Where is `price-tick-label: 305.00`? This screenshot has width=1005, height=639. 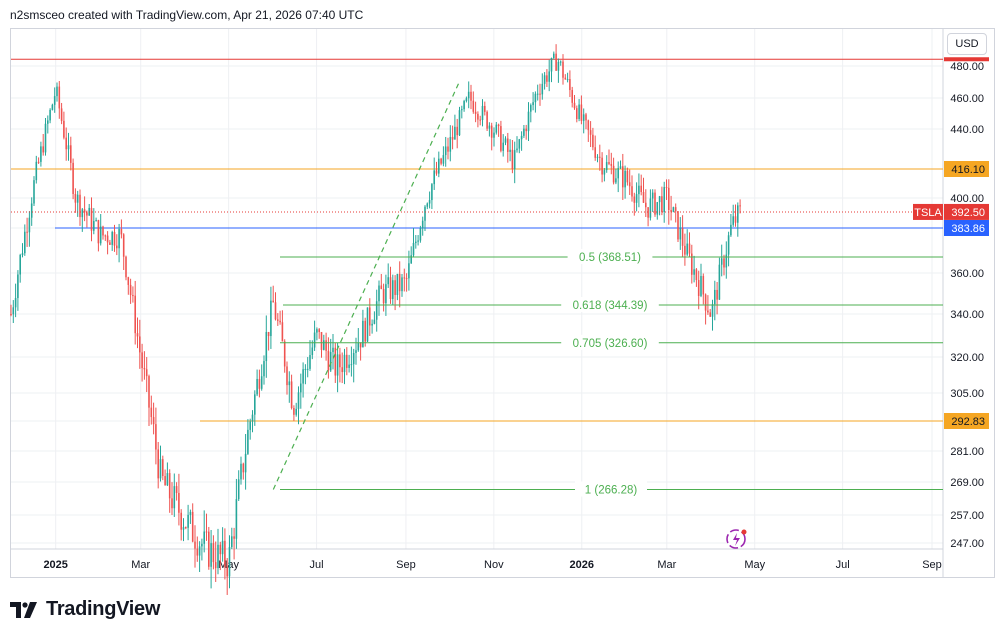
price-tick-label: 305.00 is located at coordinates (967, 394).